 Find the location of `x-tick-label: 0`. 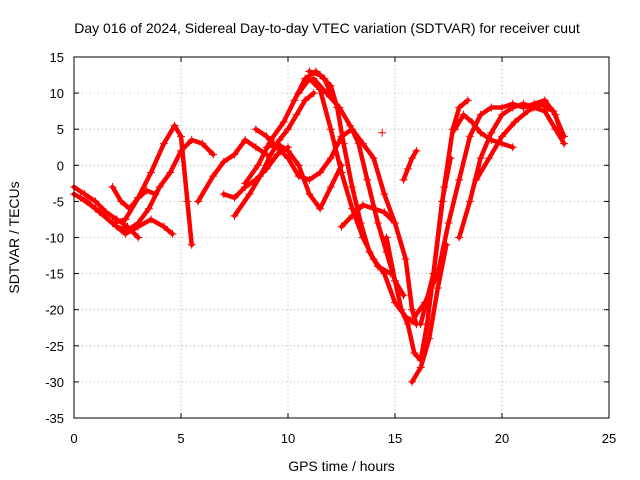

x-tick-label: 0 is located at coordinates (73, 438).